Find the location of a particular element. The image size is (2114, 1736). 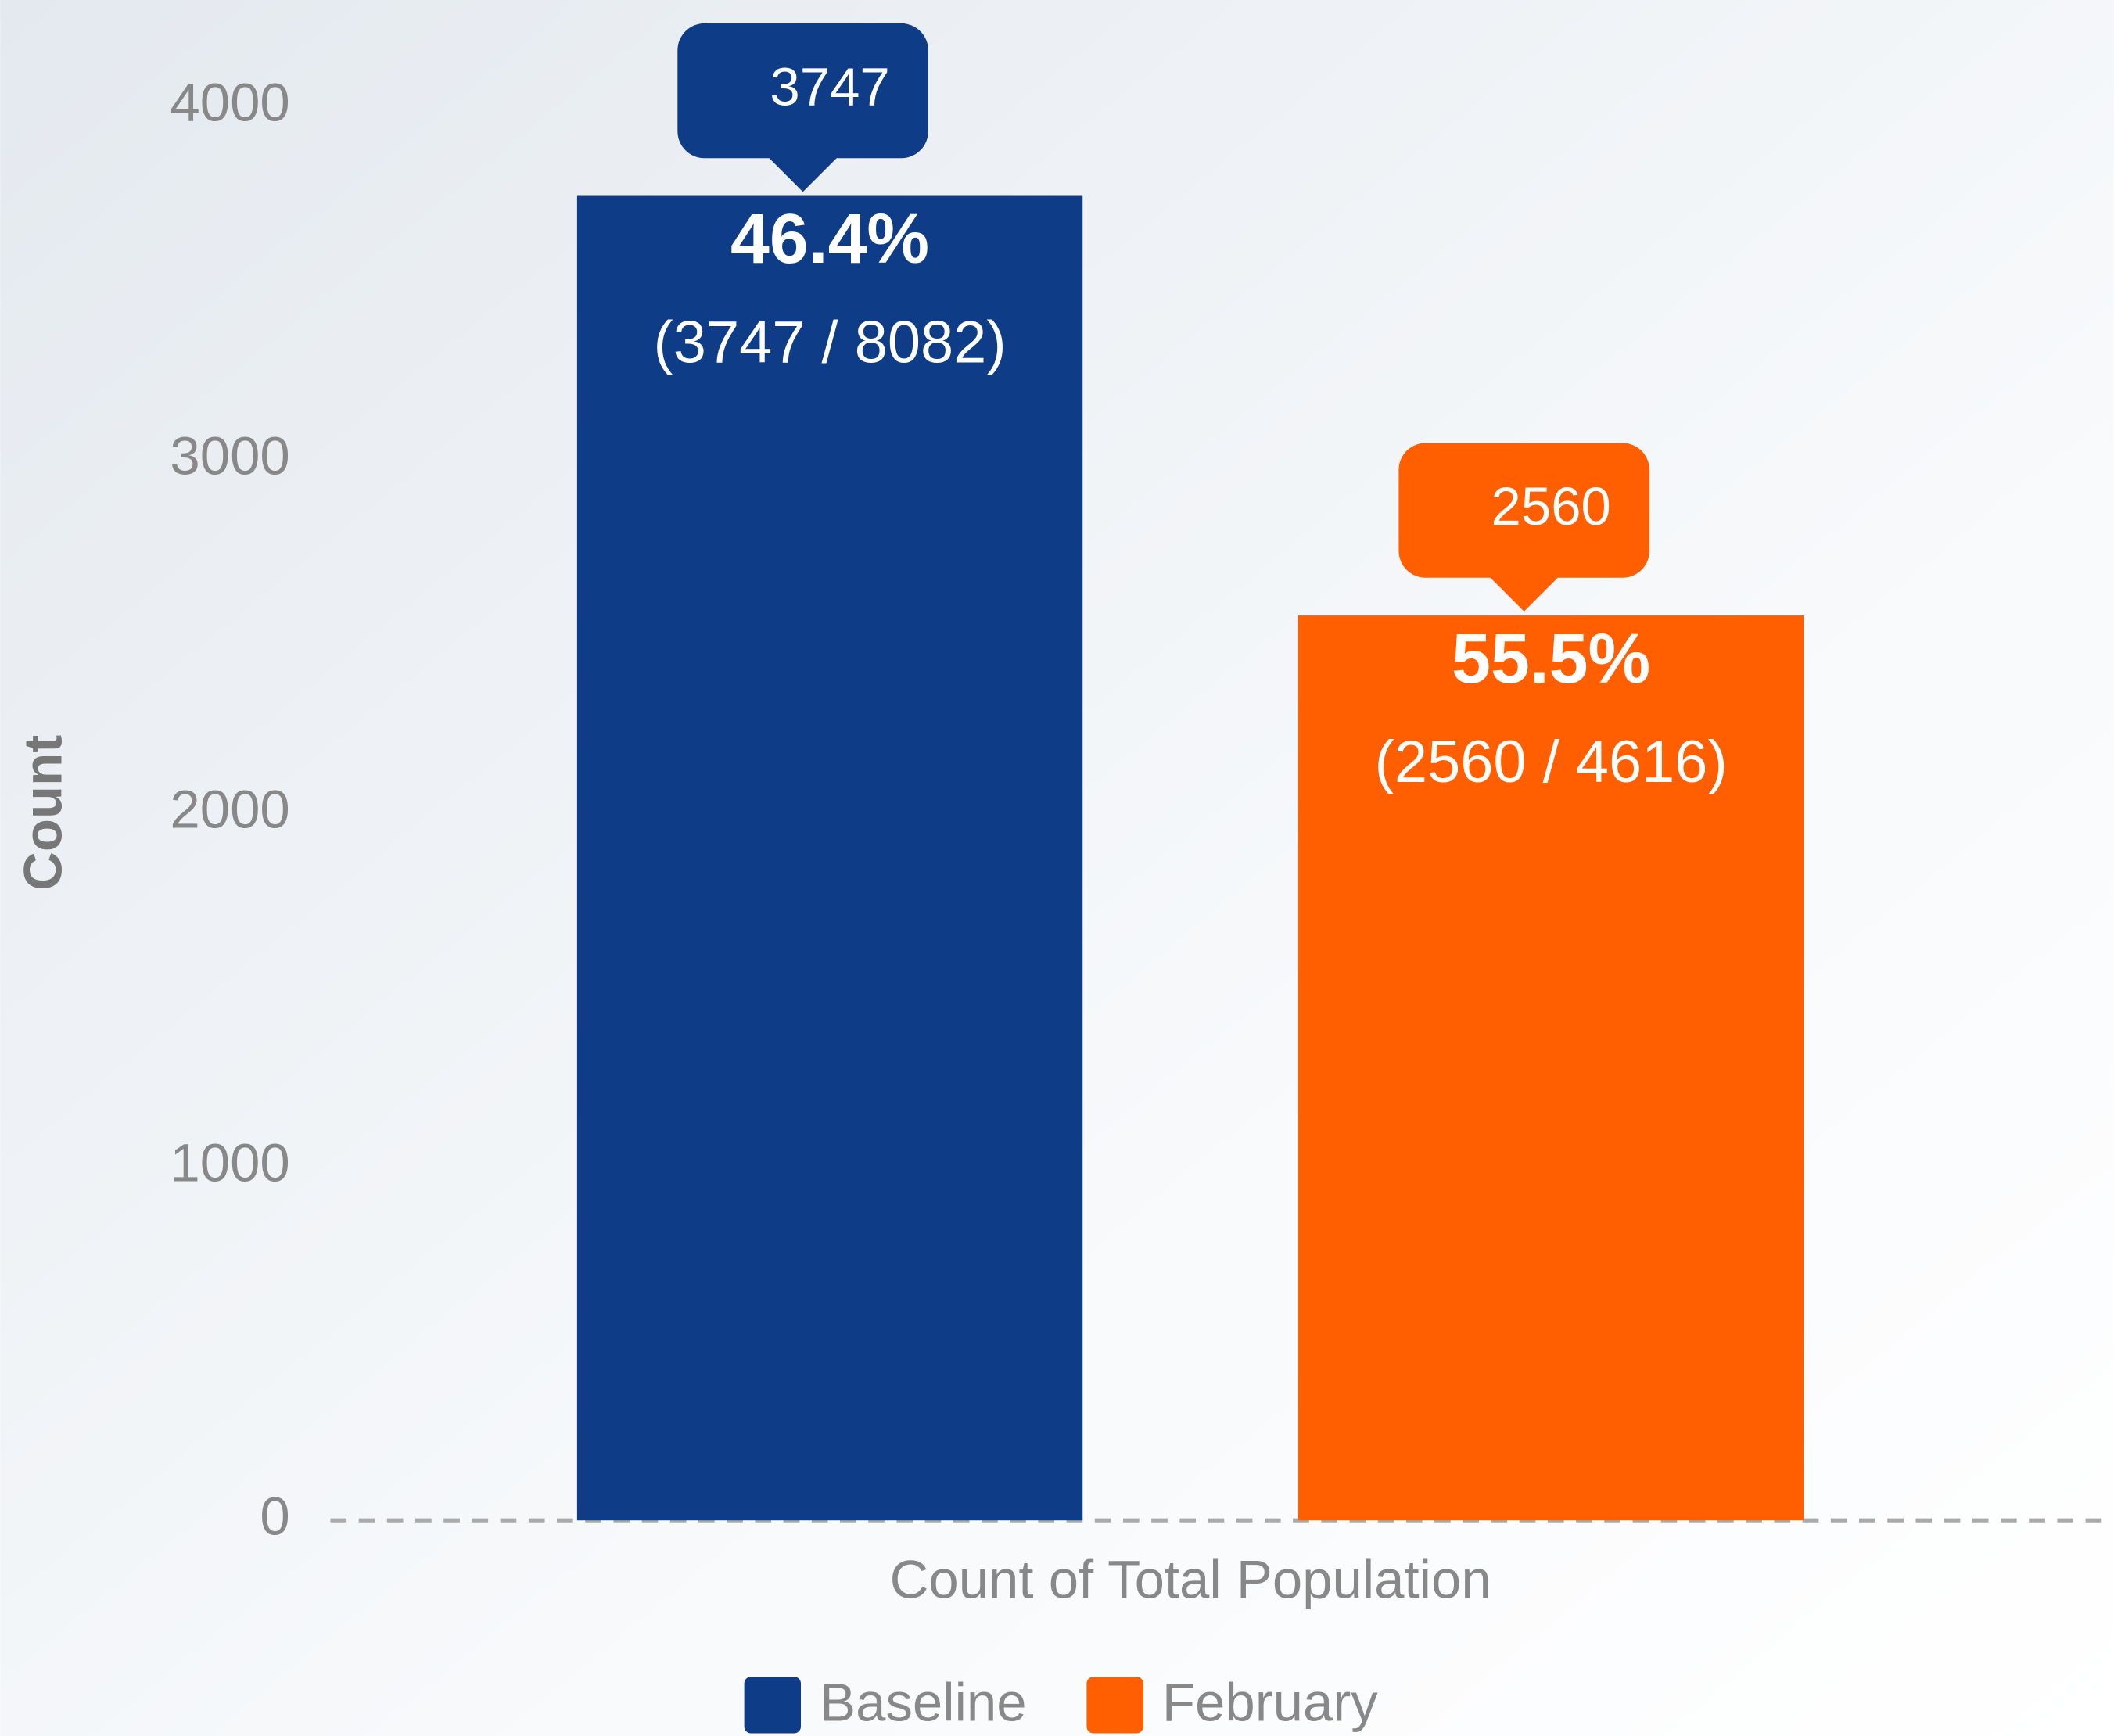

bar is located at coordinates (1551, 1068).